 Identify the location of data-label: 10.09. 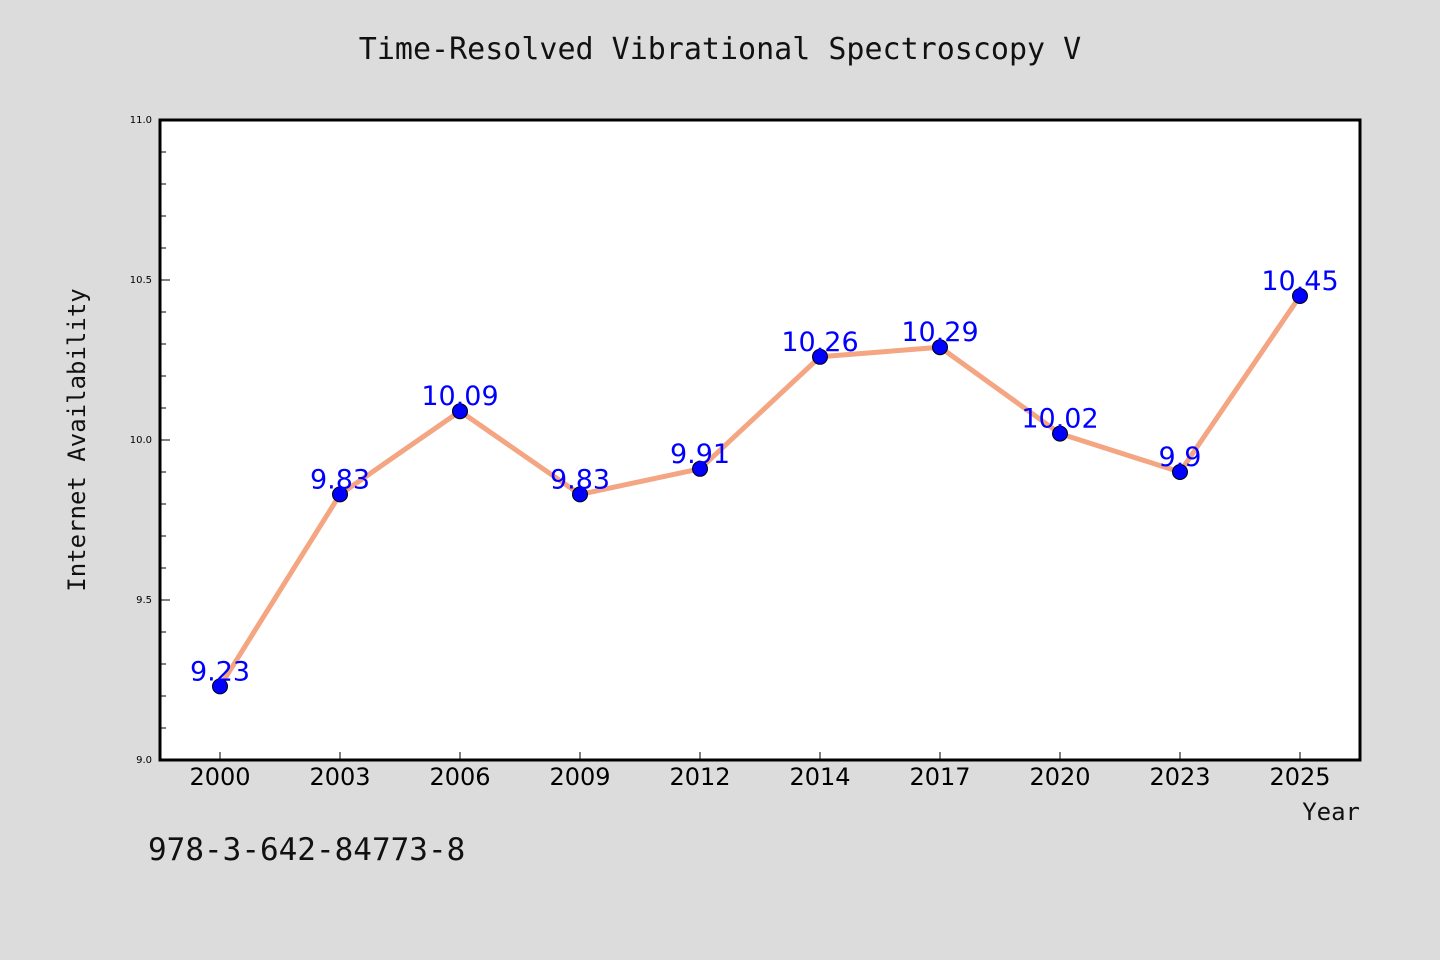
(459, 396).